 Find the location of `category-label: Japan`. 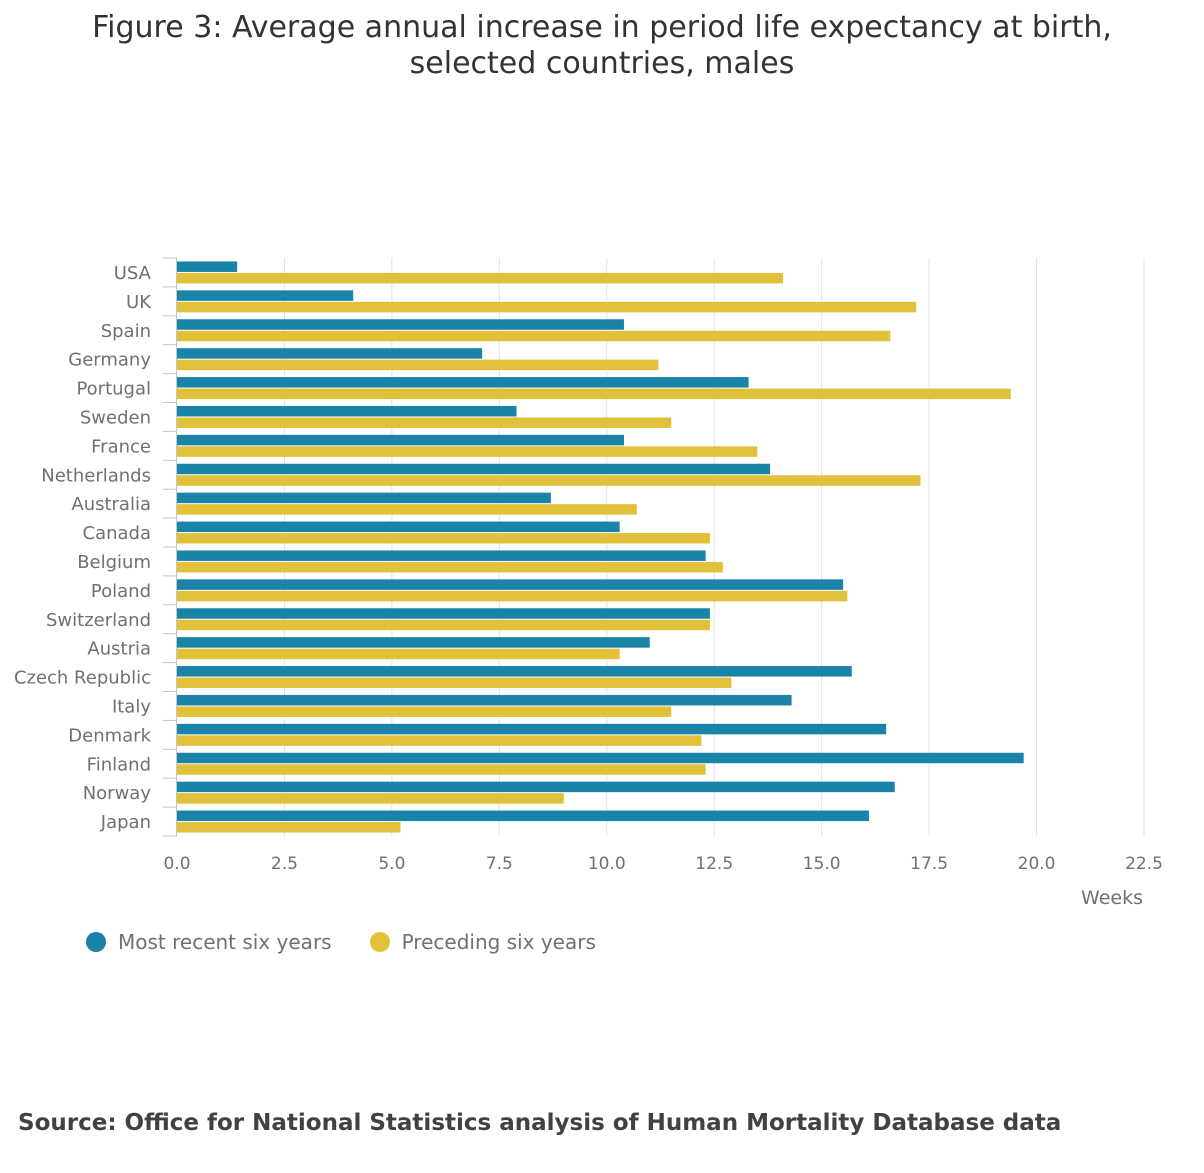

category-label: Japan is located at coordinates (125, 822).